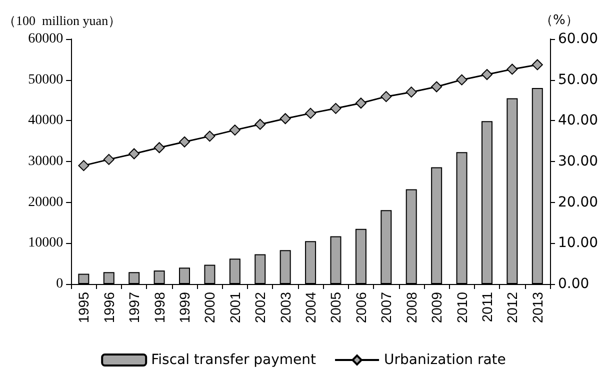 Image resolution: width=607 pixels, height=374 pixels. What do you see at coordinates (46, 80) in the screenshot?
I see `y-tick-label: 50000` at bounding box center [46, 80].